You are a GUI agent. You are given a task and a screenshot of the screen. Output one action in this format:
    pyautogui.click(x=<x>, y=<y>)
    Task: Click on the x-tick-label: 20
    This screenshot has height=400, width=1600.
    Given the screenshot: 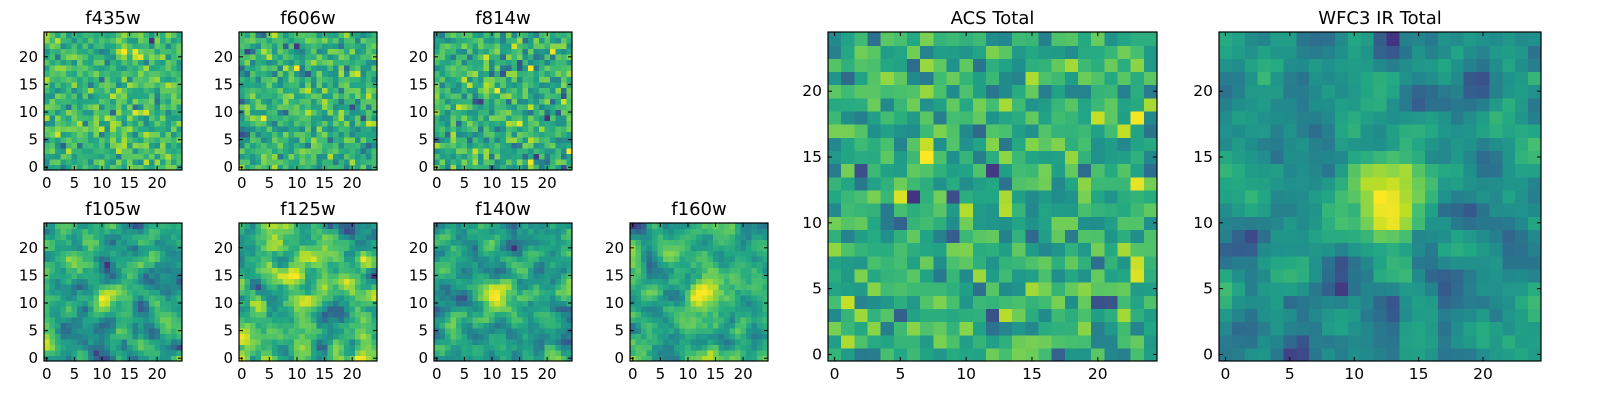 What is the action you would take?
    pyautogui.click(x=157, y=183)
    